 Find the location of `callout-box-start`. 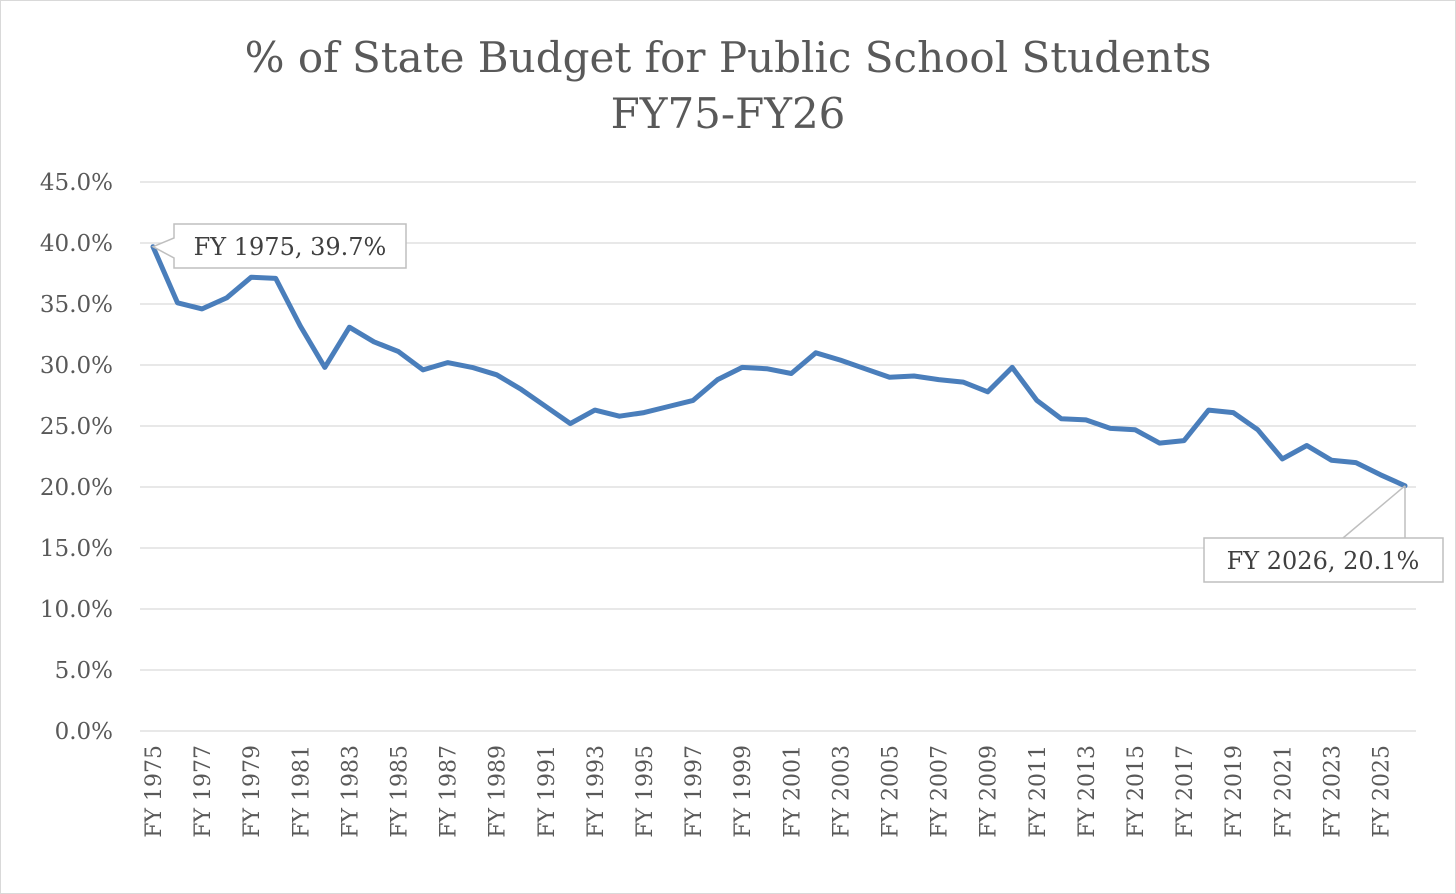

callout-box-start is located at coordinates (279, 246).